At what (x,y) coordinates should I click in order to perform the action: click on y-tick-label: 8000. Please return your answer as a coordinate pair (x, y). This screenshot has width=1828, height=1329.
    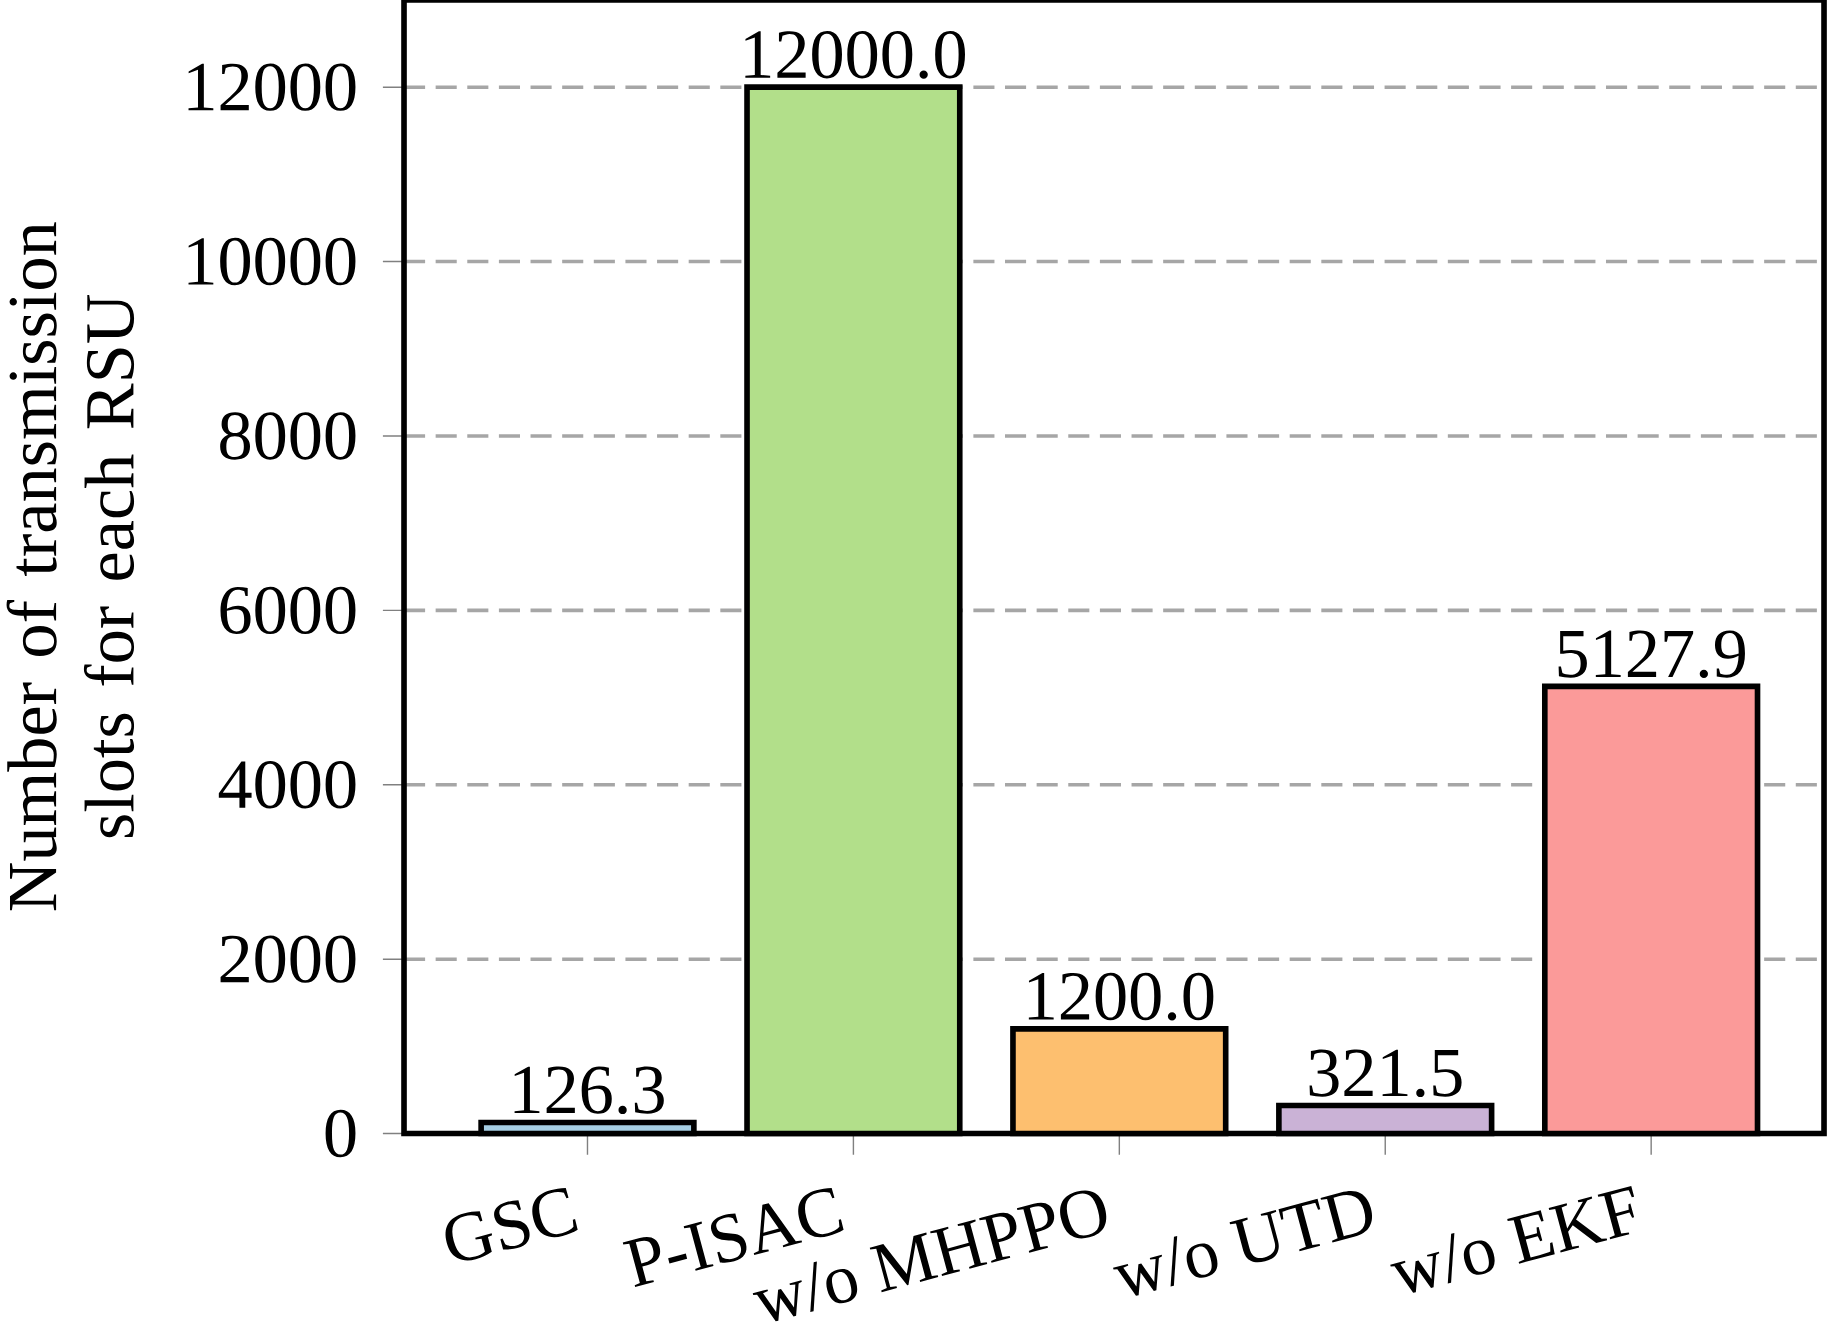
    Looking at the image, I should click on (288, 436).